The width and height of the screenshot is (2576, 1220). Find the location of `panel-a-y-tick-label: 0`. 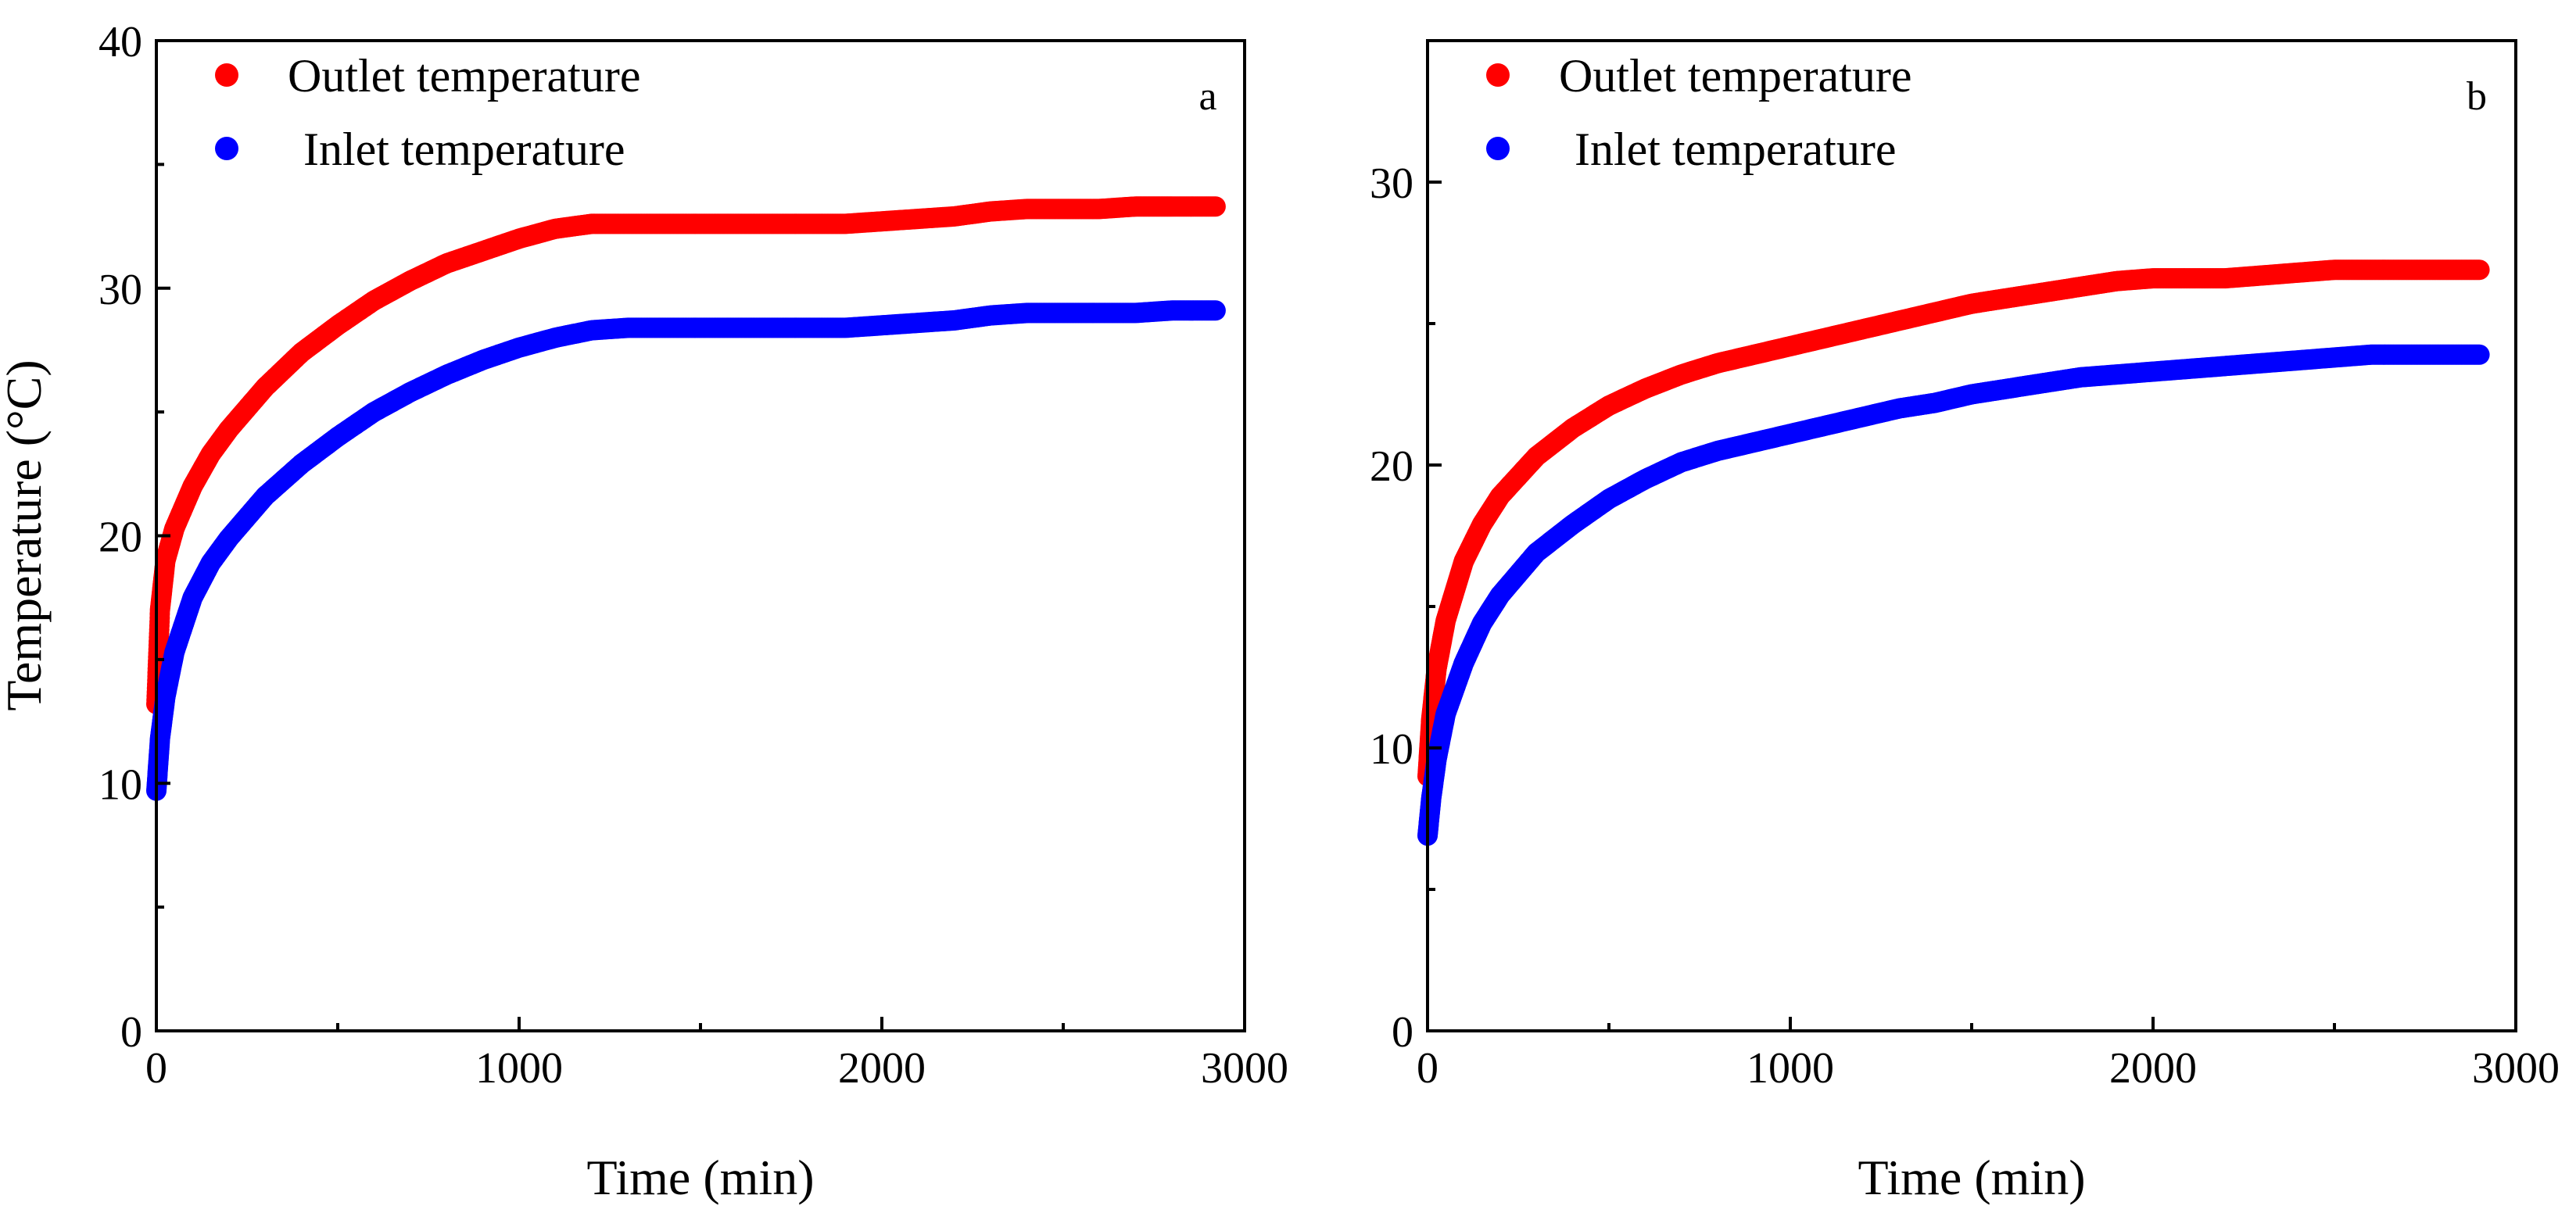

panel-a-y-tick-label: 0 is located at coordinates (131, 1032).